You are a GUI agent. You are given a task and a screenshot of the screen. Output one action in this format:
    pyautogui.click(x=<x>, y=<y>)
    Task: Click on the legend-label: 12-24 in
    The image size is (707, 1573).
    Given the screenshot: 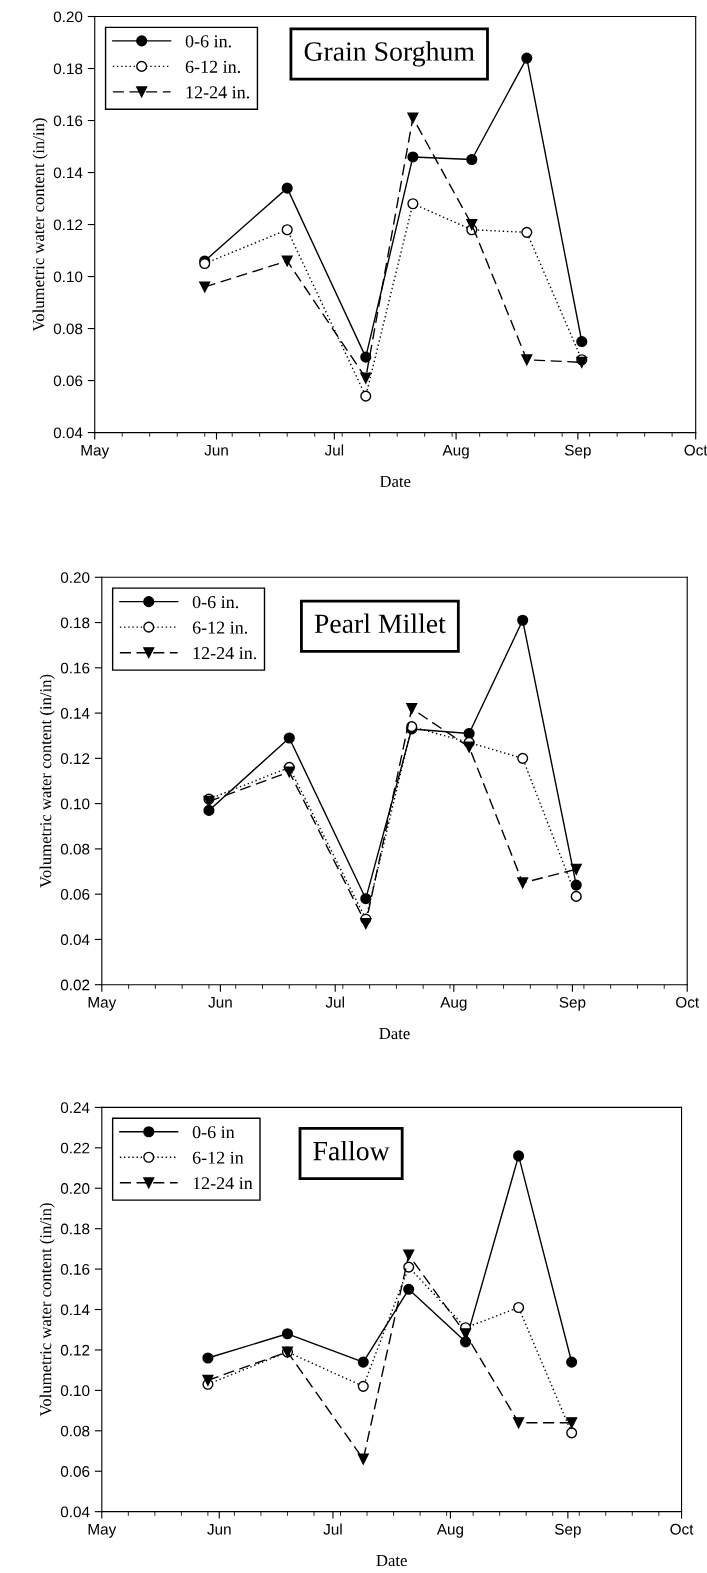 What is the action you would take?
    pyautogui.click(x=223, y=1183)
    